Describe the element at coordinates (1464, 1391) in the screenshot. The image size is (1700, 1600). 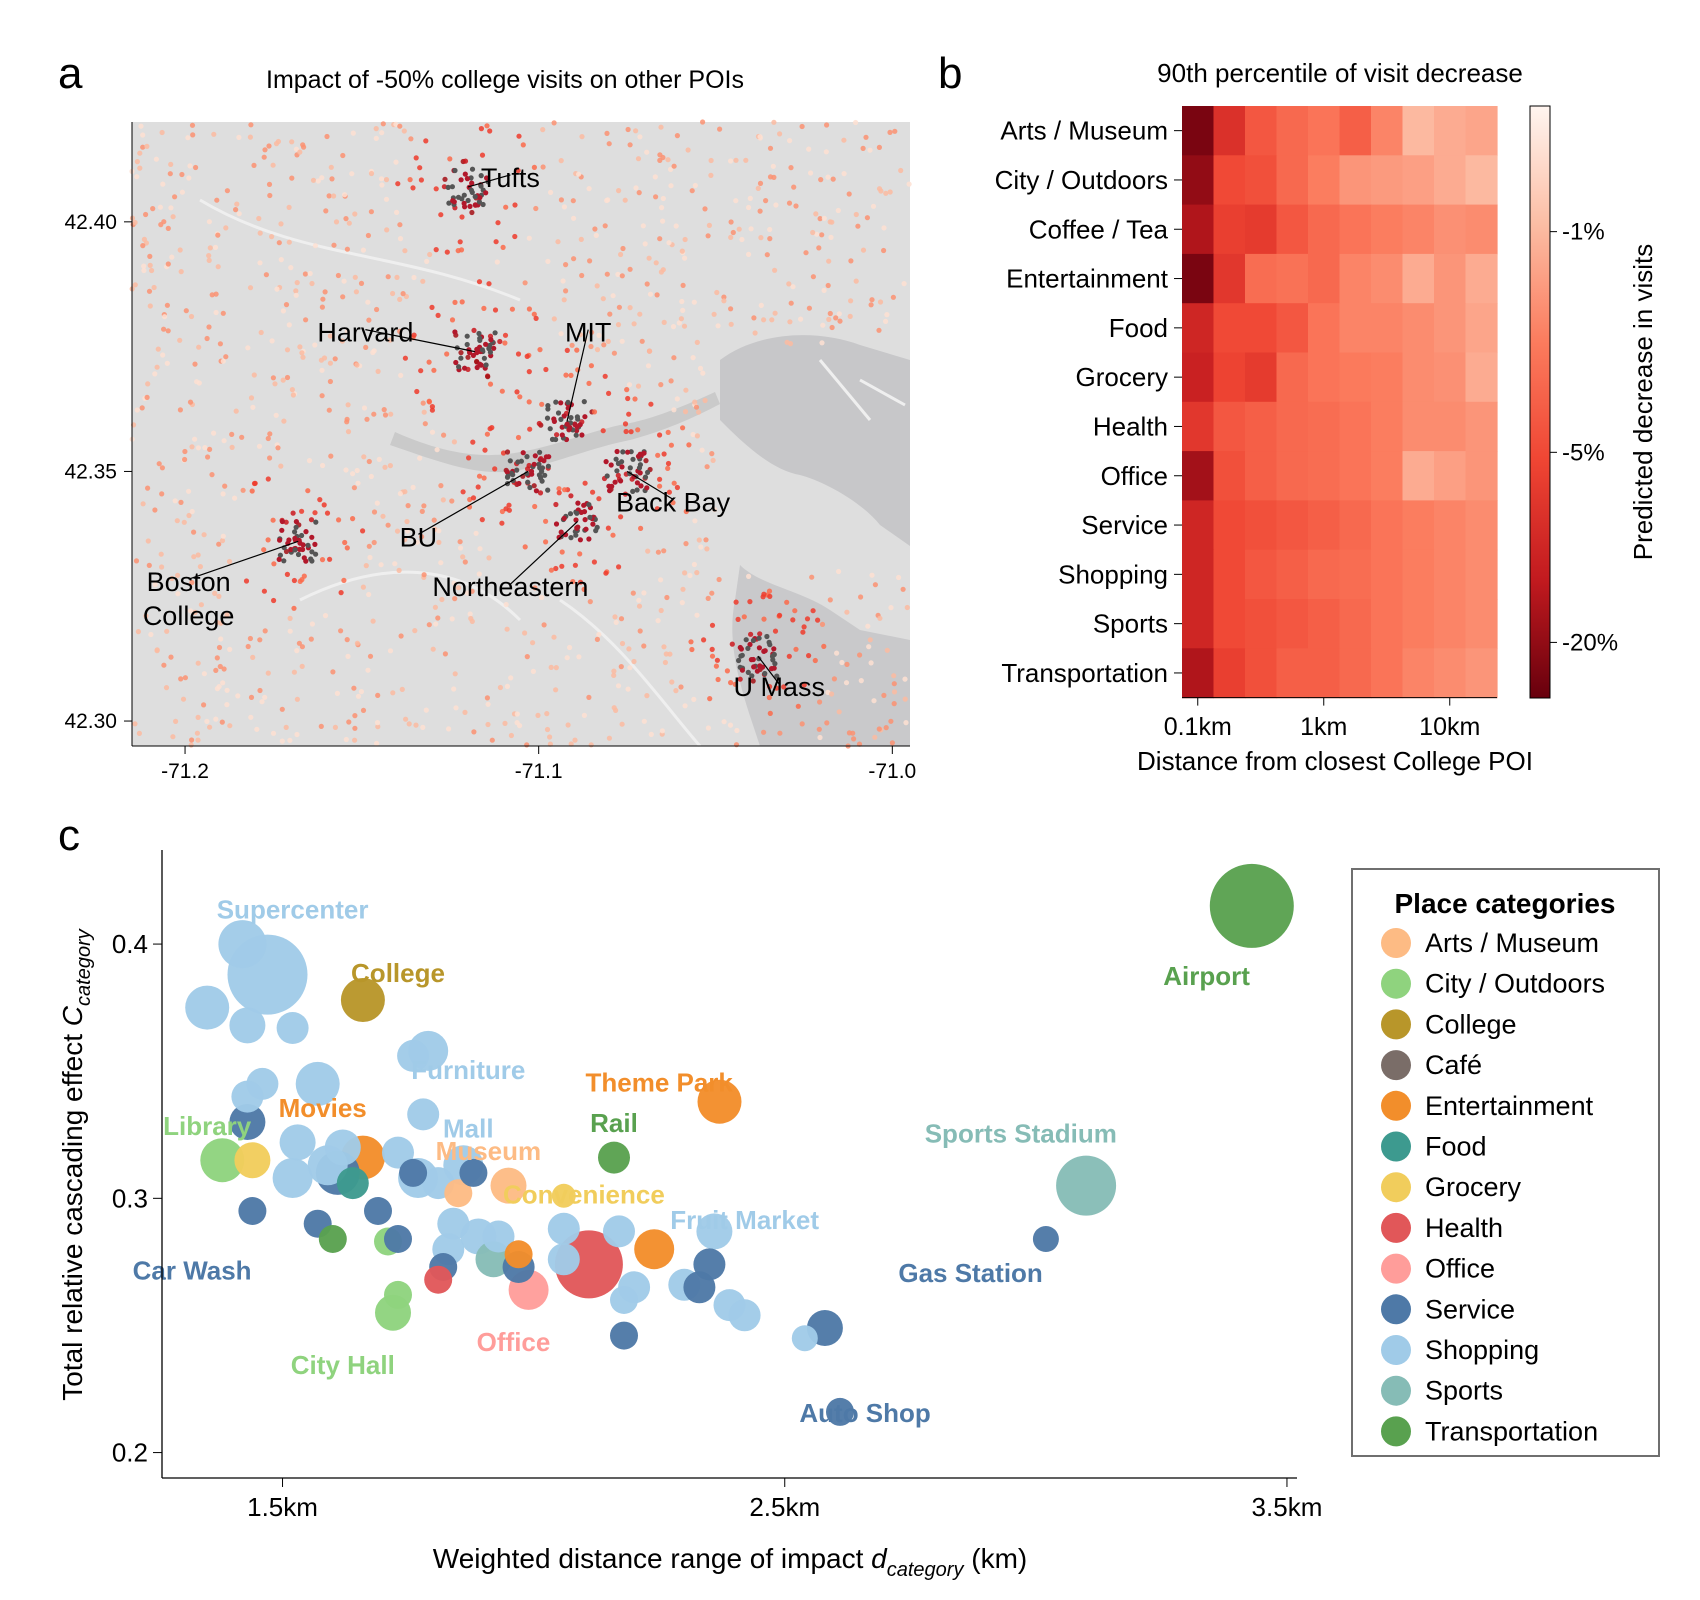
I see `legend-label: Sports` at that location.